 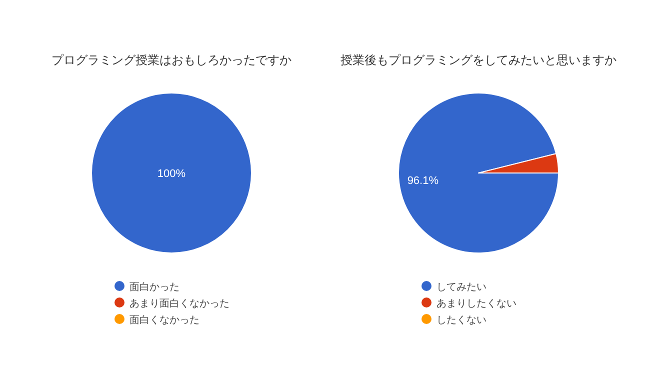 I want to click on chart-title: プログラミング授業はおもしろかったですか, so click(x=172, y=60).